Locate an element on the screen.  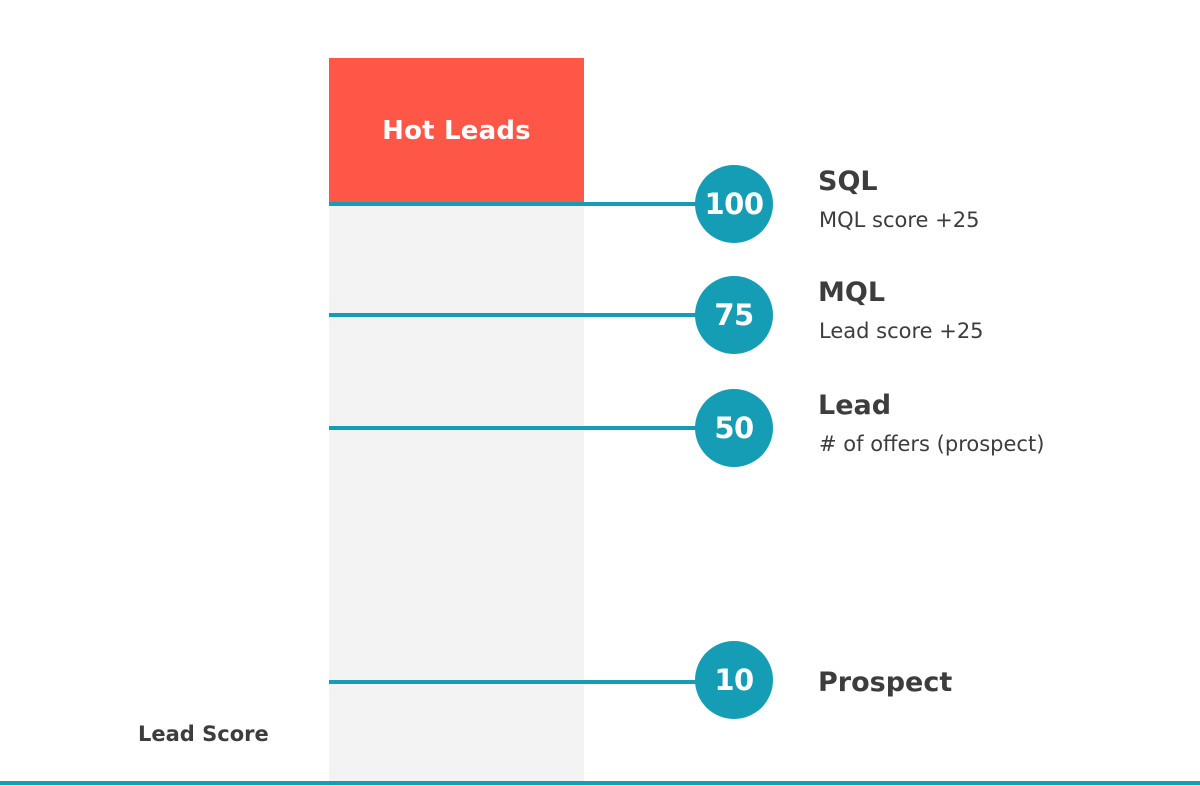
score-value-sql: 100 is located at coordinates (734, 204).